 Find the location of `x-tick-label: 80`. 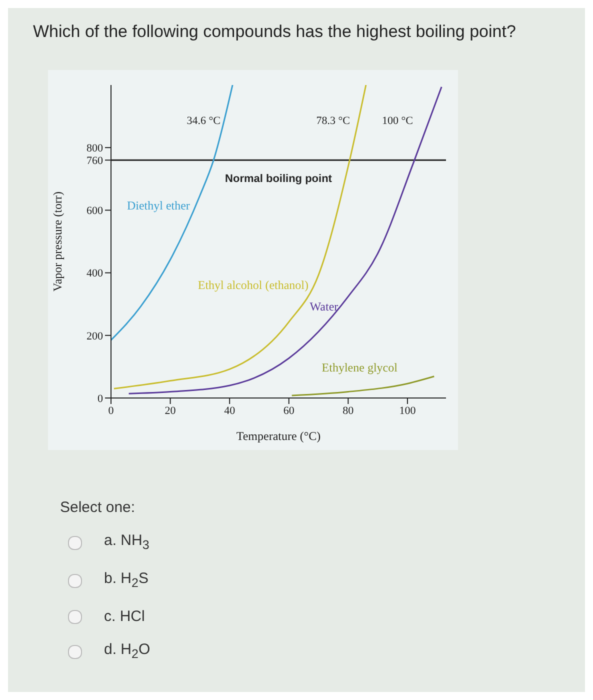

x-tick-label: 80 is located at coordinates (348, 410).